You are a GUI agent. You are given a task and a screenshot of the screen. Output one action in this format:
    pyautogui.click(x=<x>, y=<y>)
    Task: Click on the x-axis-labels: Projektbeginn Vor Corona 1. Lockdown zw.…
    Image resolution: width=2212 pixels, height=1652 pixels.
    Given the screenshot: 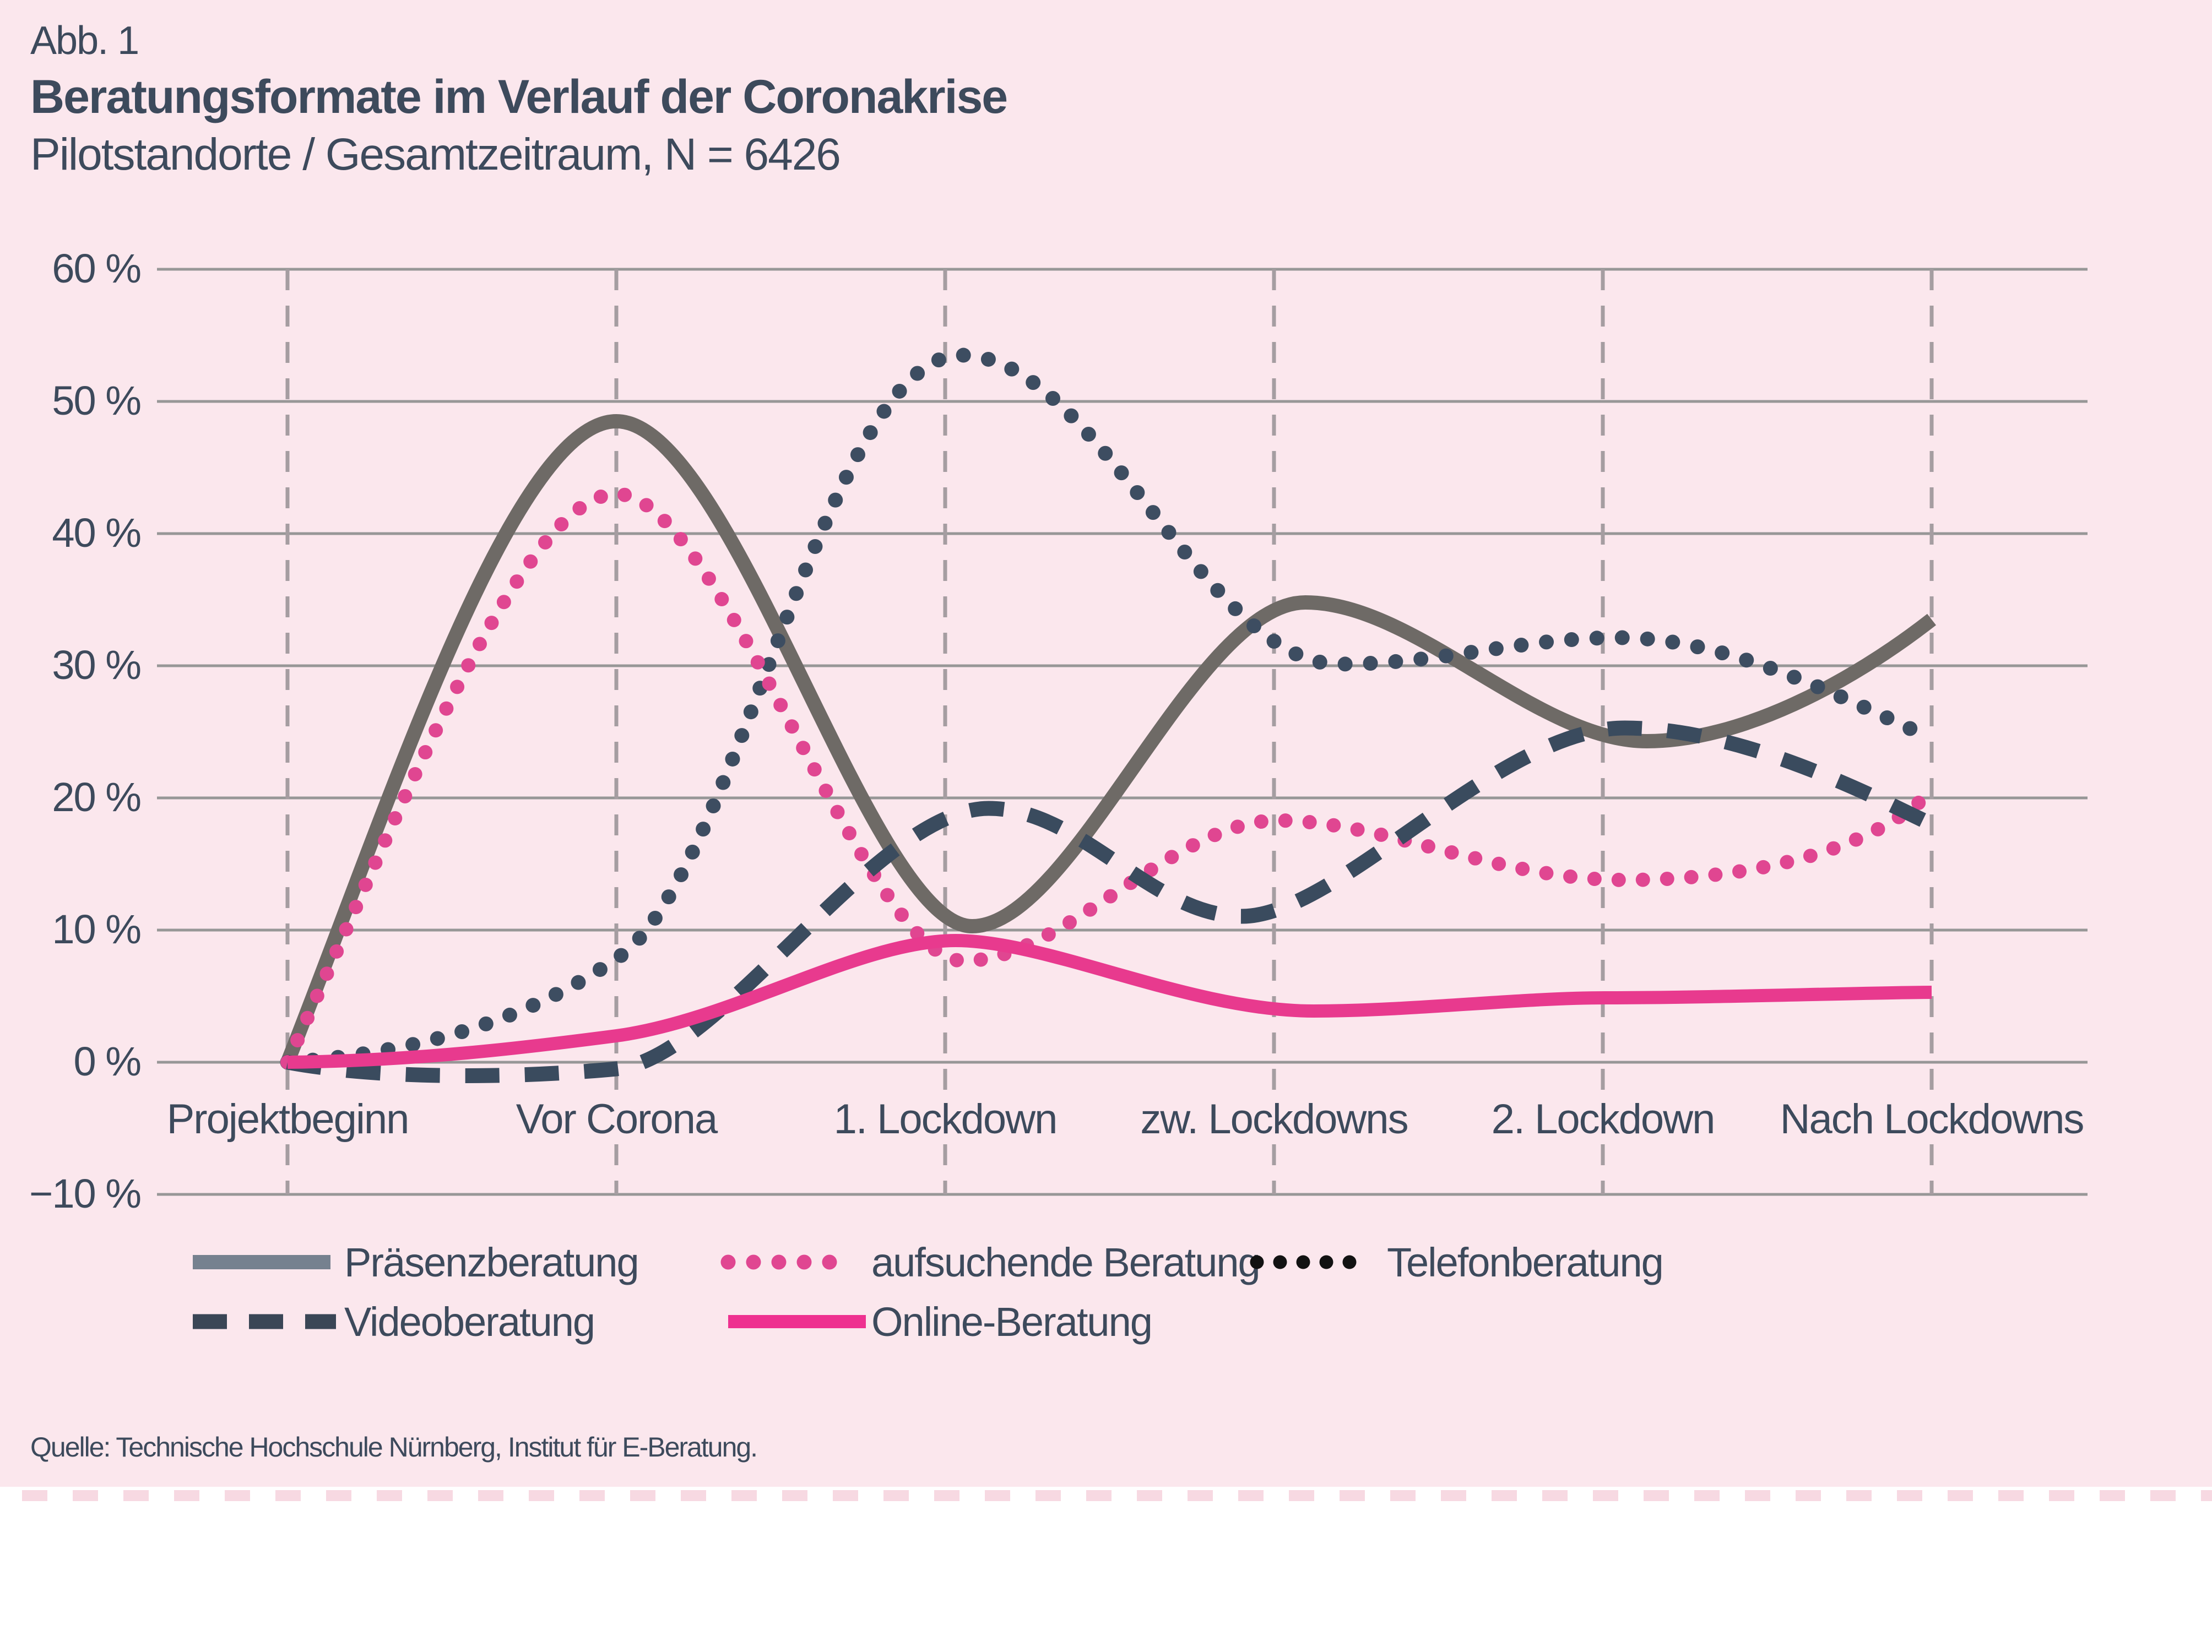 What is the action you would take?
    pyautogui.click(x=1126, y=1119)
    